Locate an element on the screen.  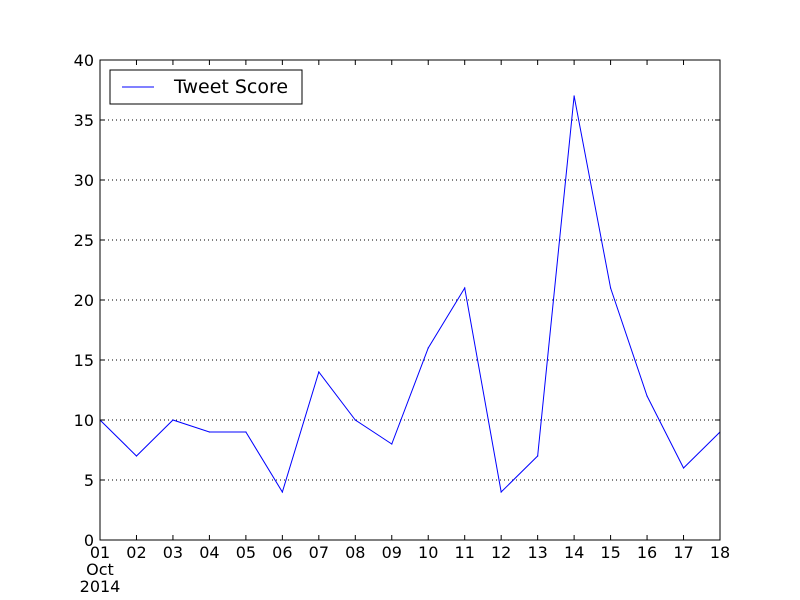
y-tick-label-6: 30 is located at coordinates (84, 180).